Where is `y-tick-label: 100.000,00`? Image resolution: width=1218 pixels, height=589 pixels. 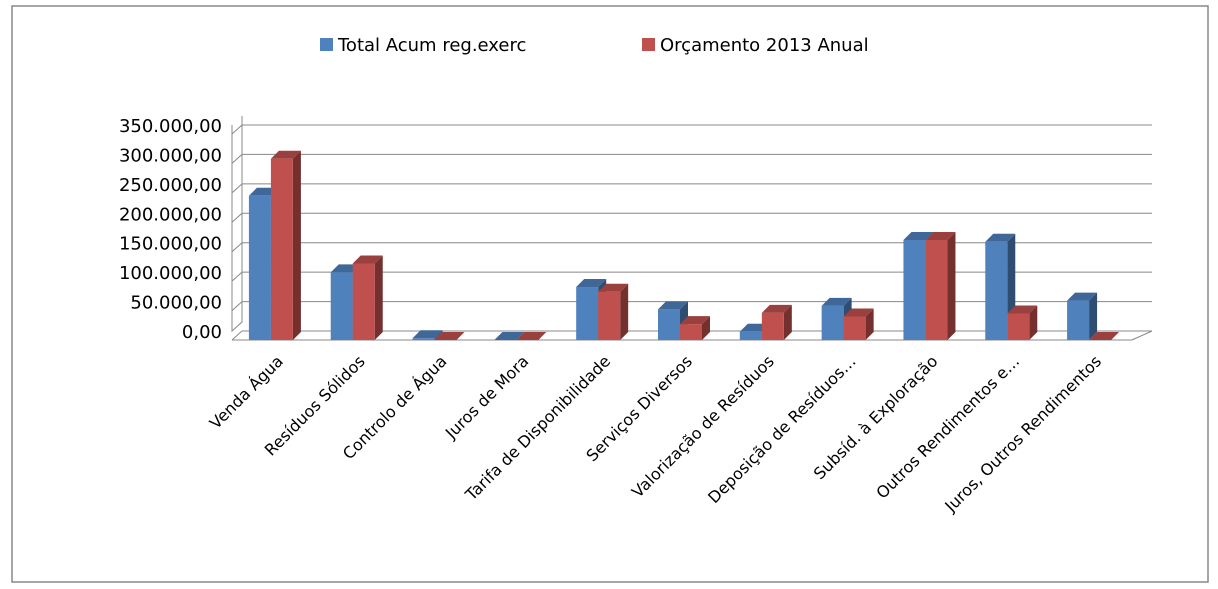 y-tick-label: 100.000,00 is located at coordinates (170, 273).